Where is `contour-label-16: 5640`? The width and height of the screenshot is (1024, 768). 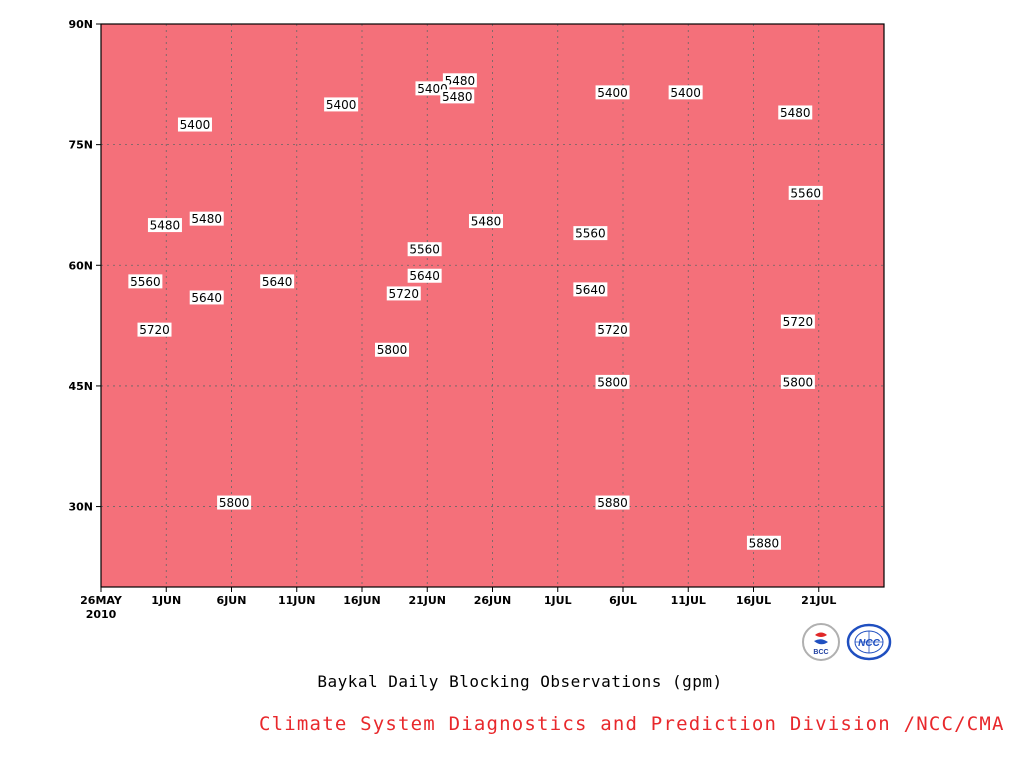
contour-label-16: 5640 is located at coordinates (424, 276).